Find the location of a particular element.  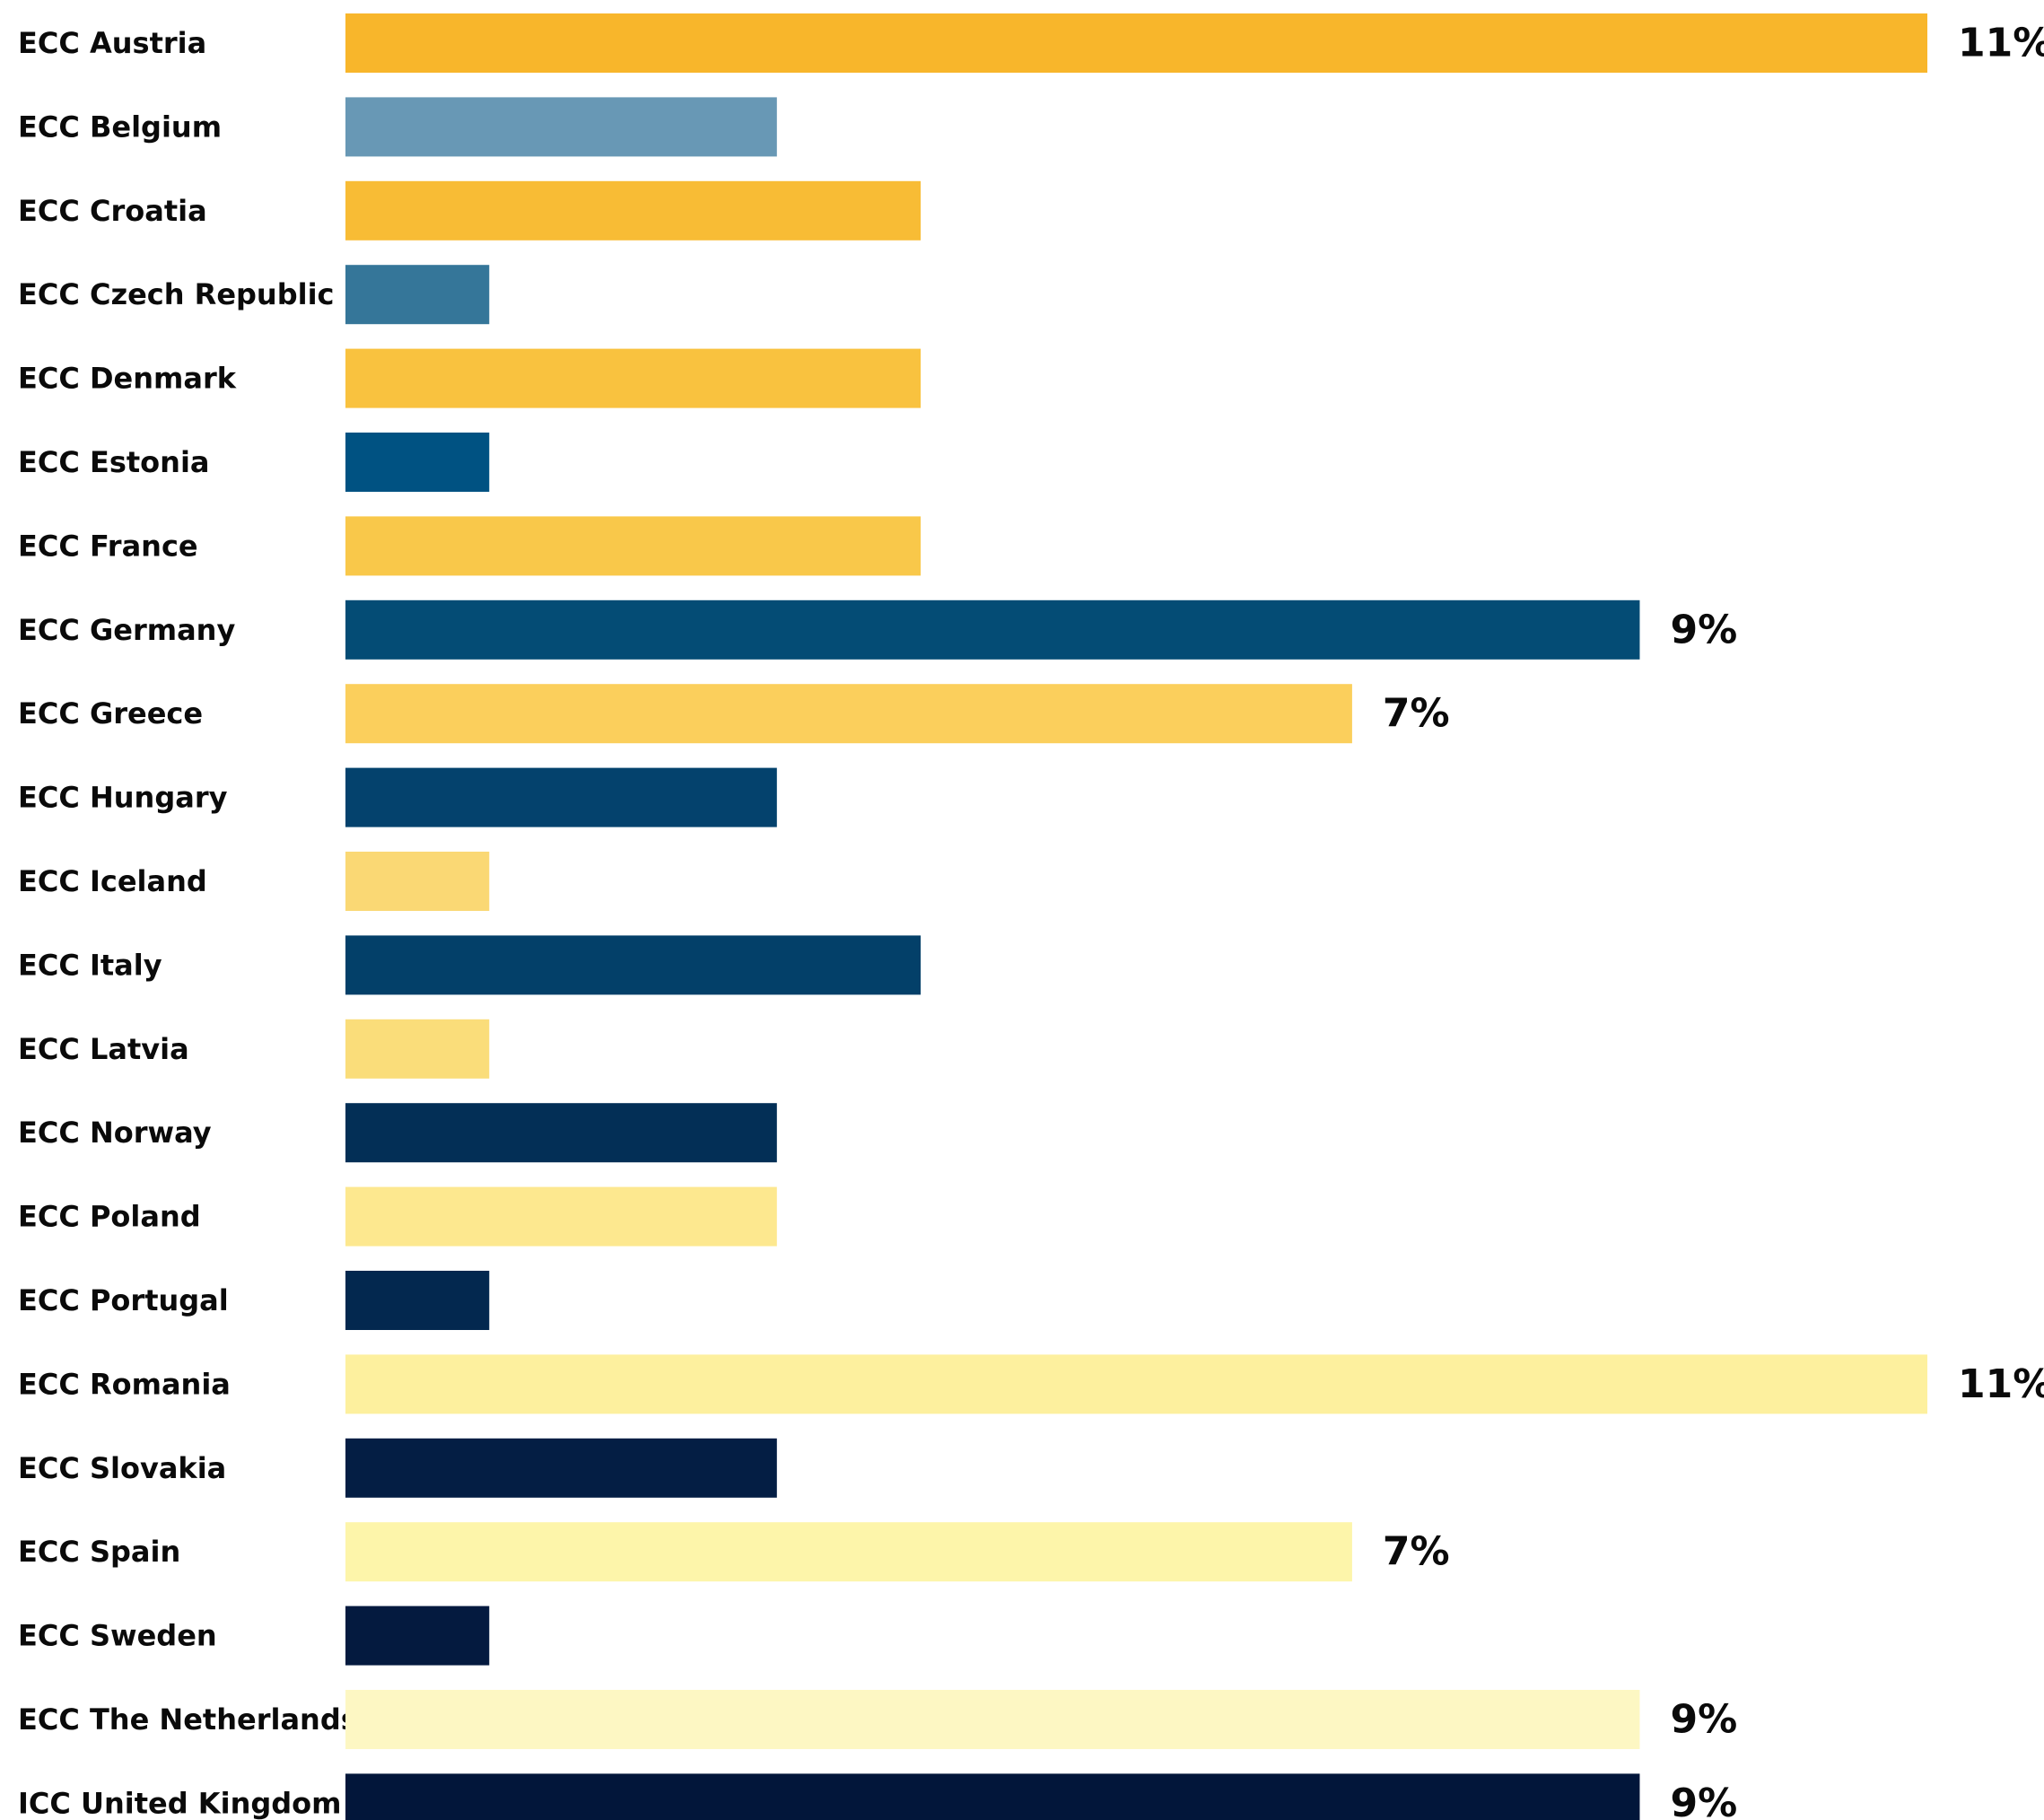

category-label-ecc-hungary: ECC Hungary is located at coordinates (123, 798).